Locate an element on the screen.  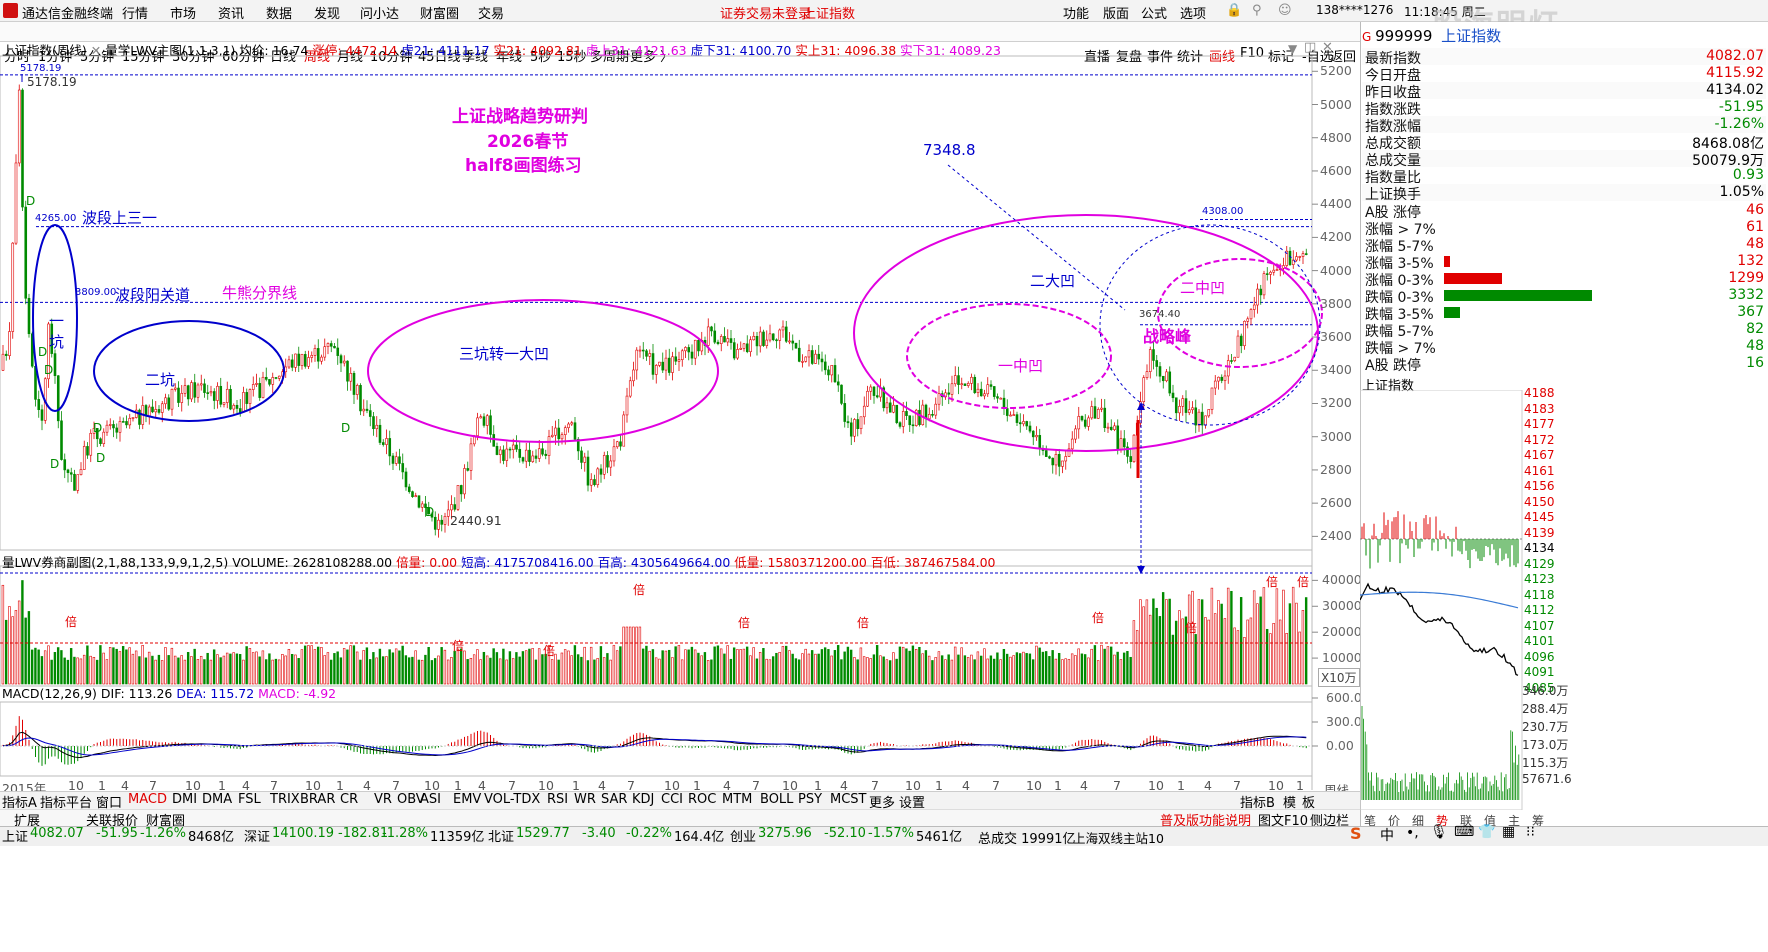
indicator-tab-22: BOLL is located at coordinates (777, 799).